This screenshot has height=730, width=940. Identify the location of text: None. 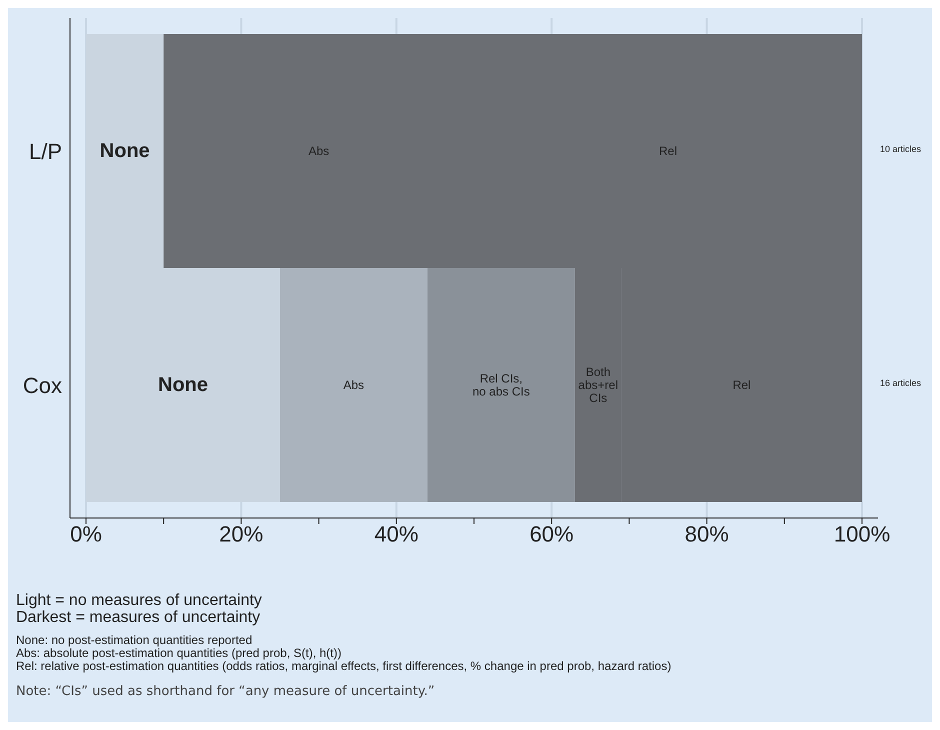
(183, 385).